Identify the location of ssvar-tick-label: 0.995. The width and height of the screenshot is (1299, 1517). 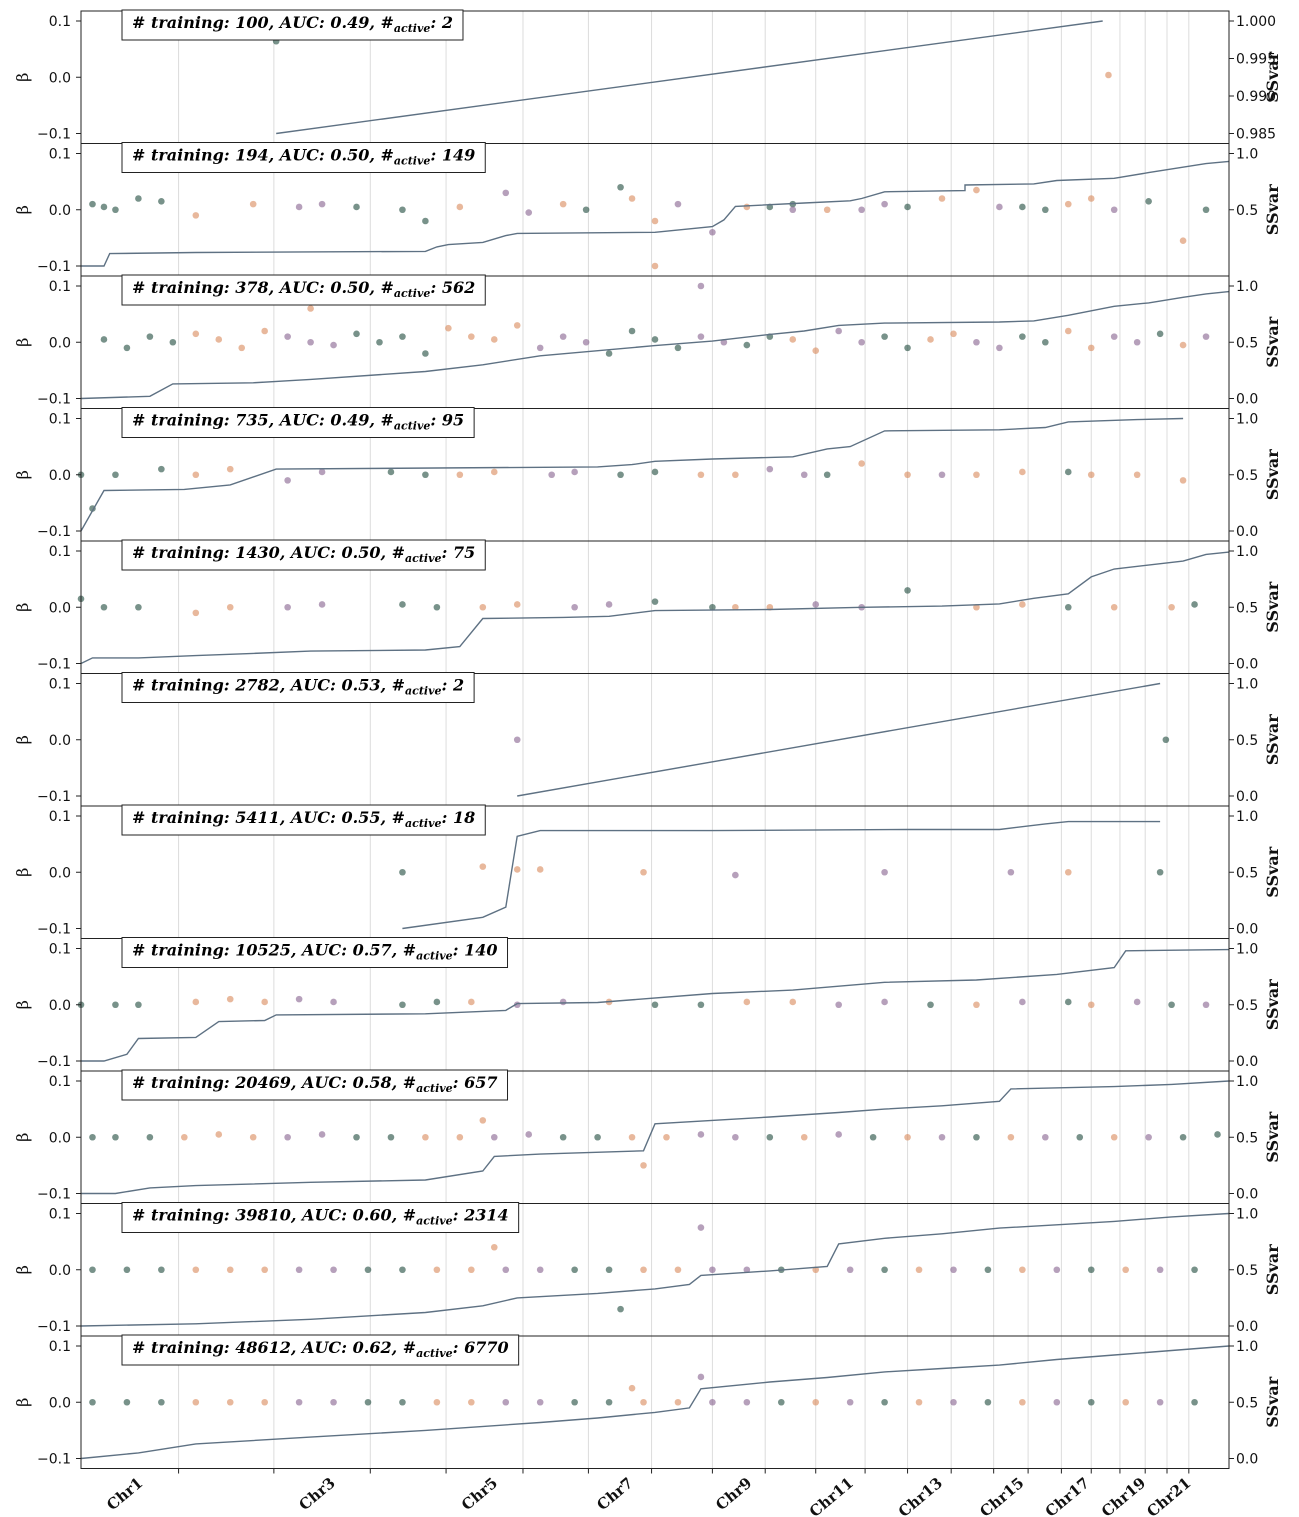
(1256, 60).